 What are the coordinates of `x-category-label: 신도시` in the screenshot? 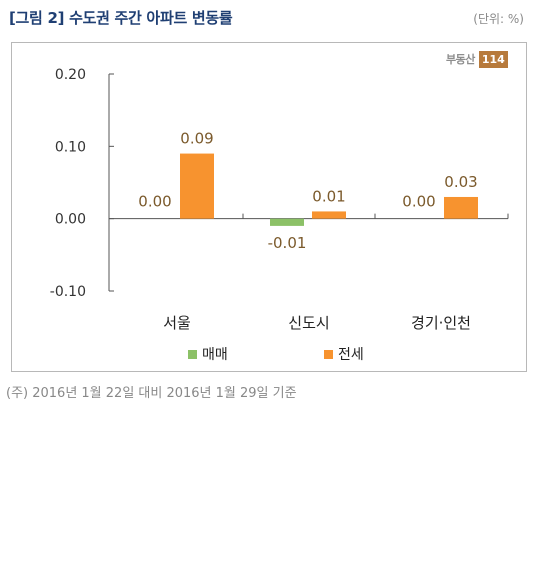 It's located at (308, 323).